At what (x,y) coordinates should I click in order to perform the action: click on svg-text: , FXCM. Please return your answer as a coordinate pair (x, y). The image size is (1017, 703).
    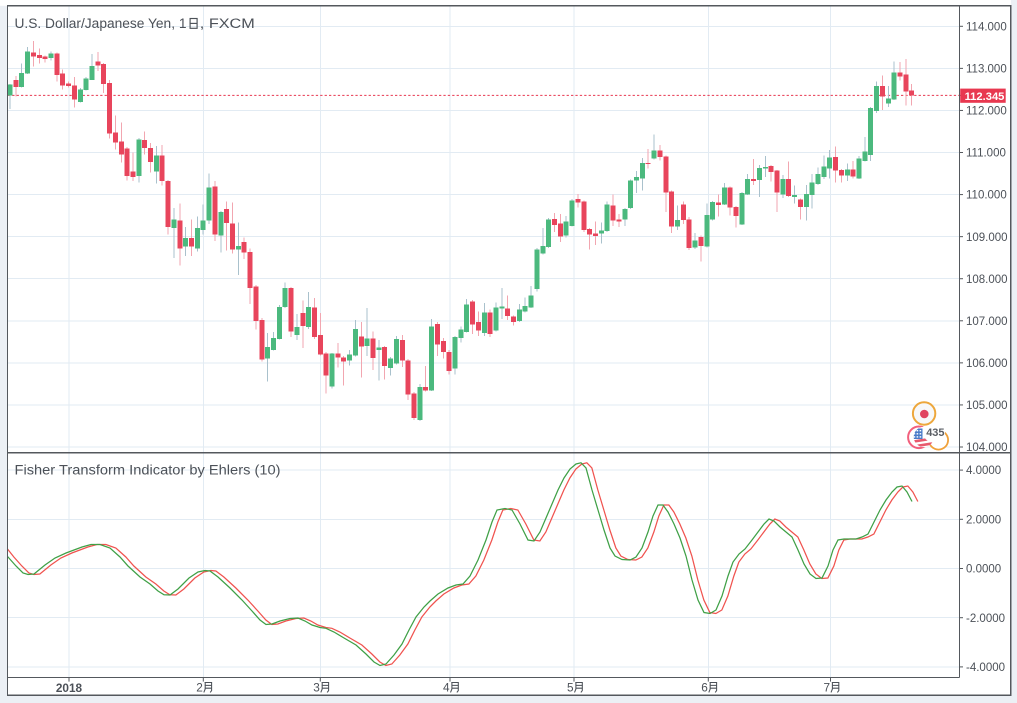
    Looking at the image, I should click on (227, 23).